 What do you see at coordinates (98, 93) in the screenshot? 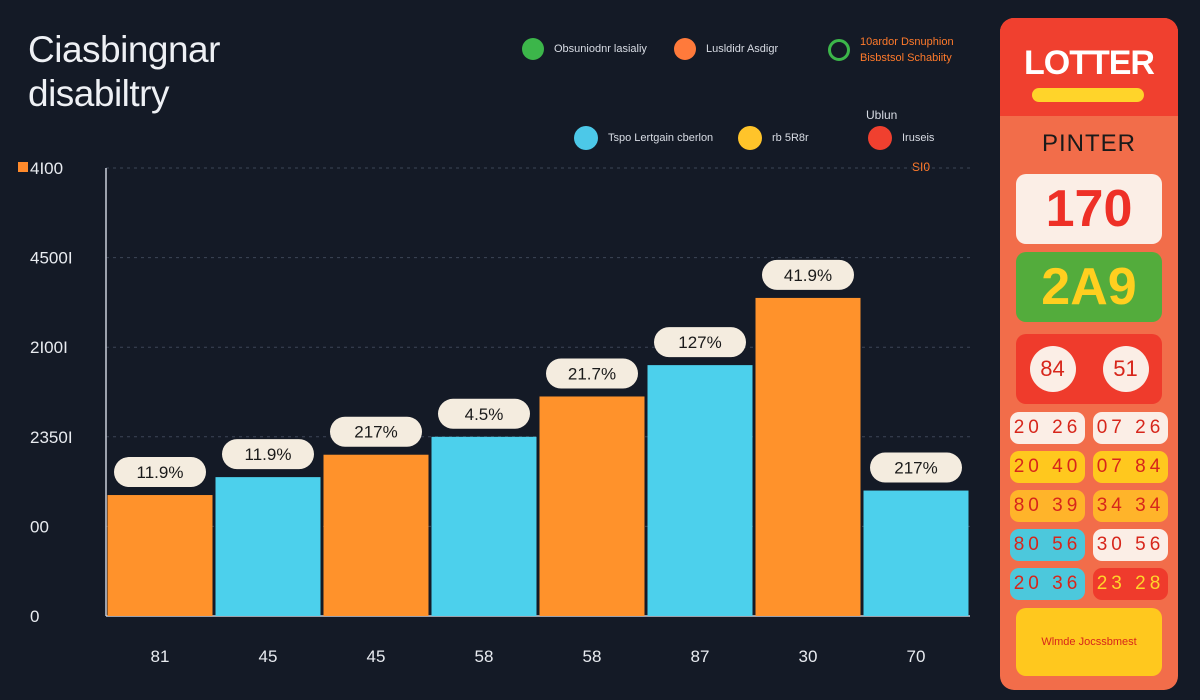
I see `chart-title-line2: disabiltry` at bounding box center [98, 93].